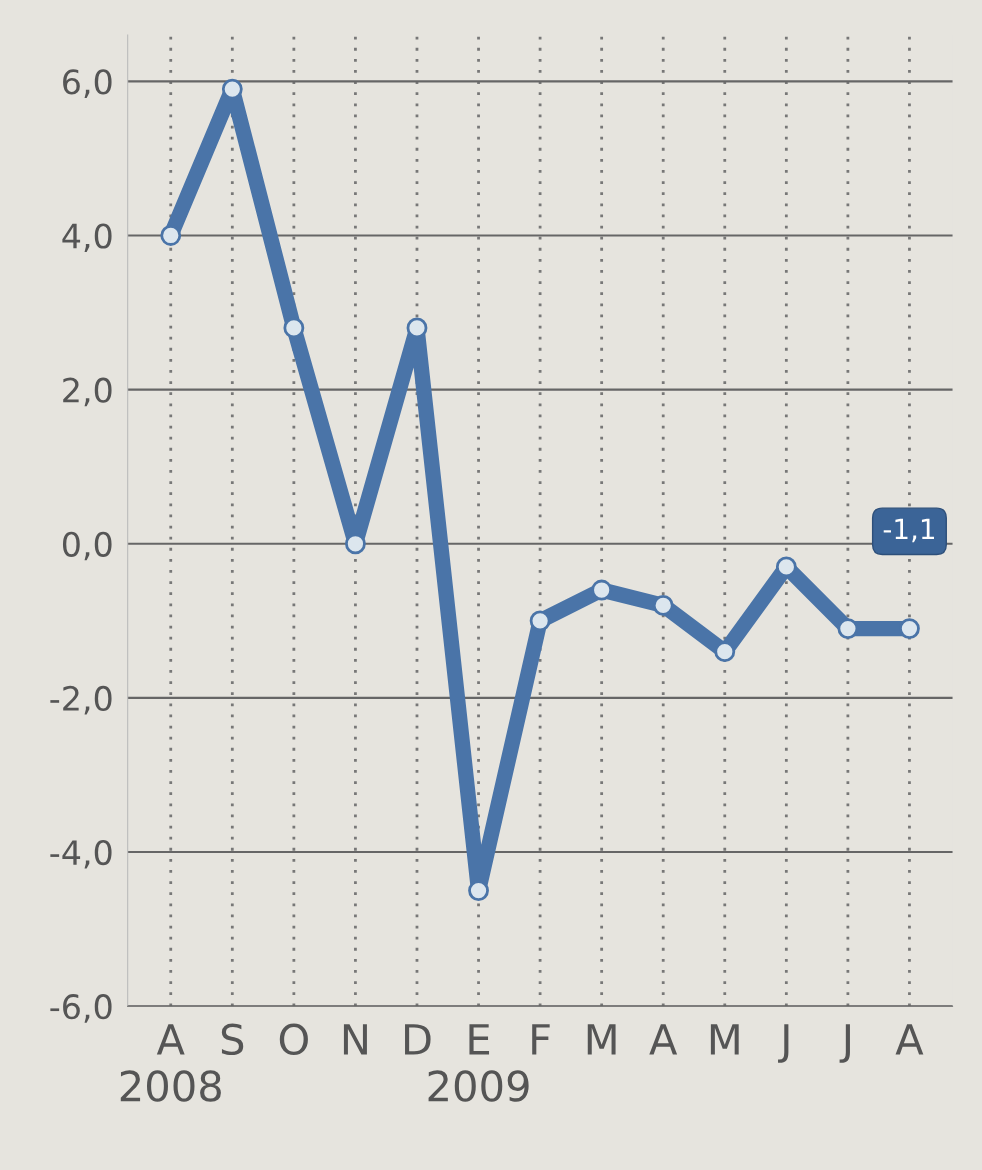  Describe the element at coordinates (87, 83) in the screenshot. I see `y-tick-label: 6,0` at that location.